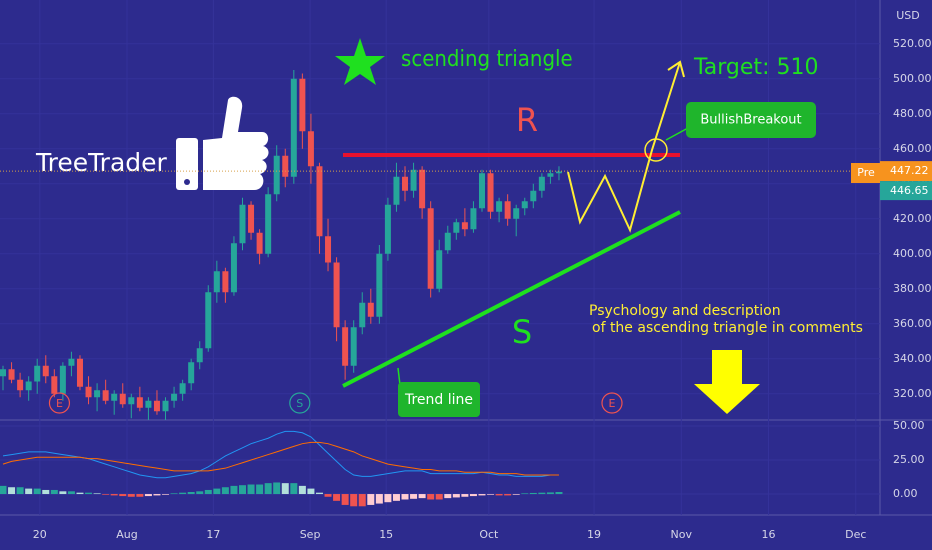 The height and width of the screenshot is (550, 932). What do you see at coordinates (310, 534) in the screenshot?
I see `x-tick-label: Sep` at bounding box center [310, 534].